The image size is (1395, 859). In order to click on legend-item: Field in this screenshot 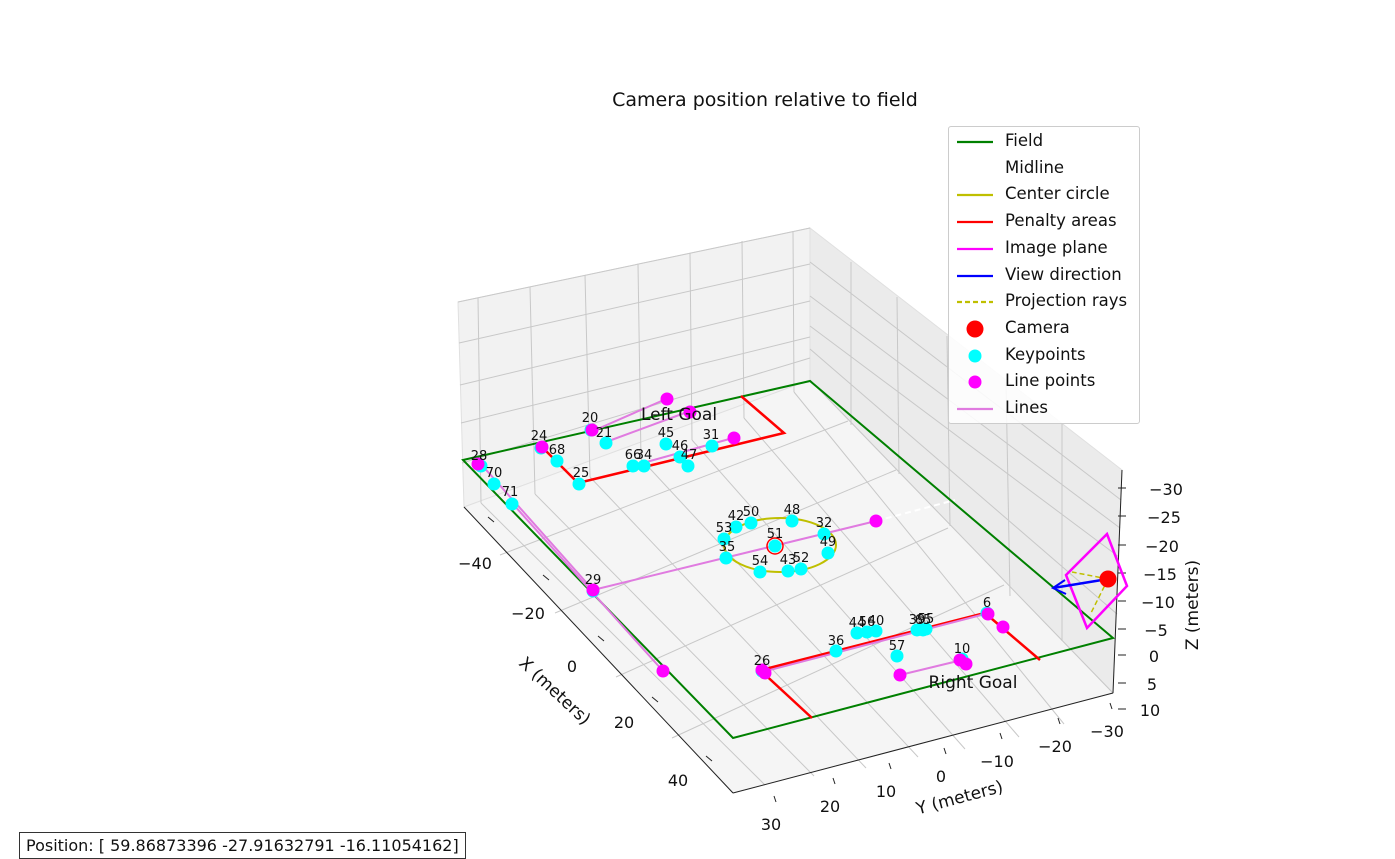, I will do `click(1044, 142)`.